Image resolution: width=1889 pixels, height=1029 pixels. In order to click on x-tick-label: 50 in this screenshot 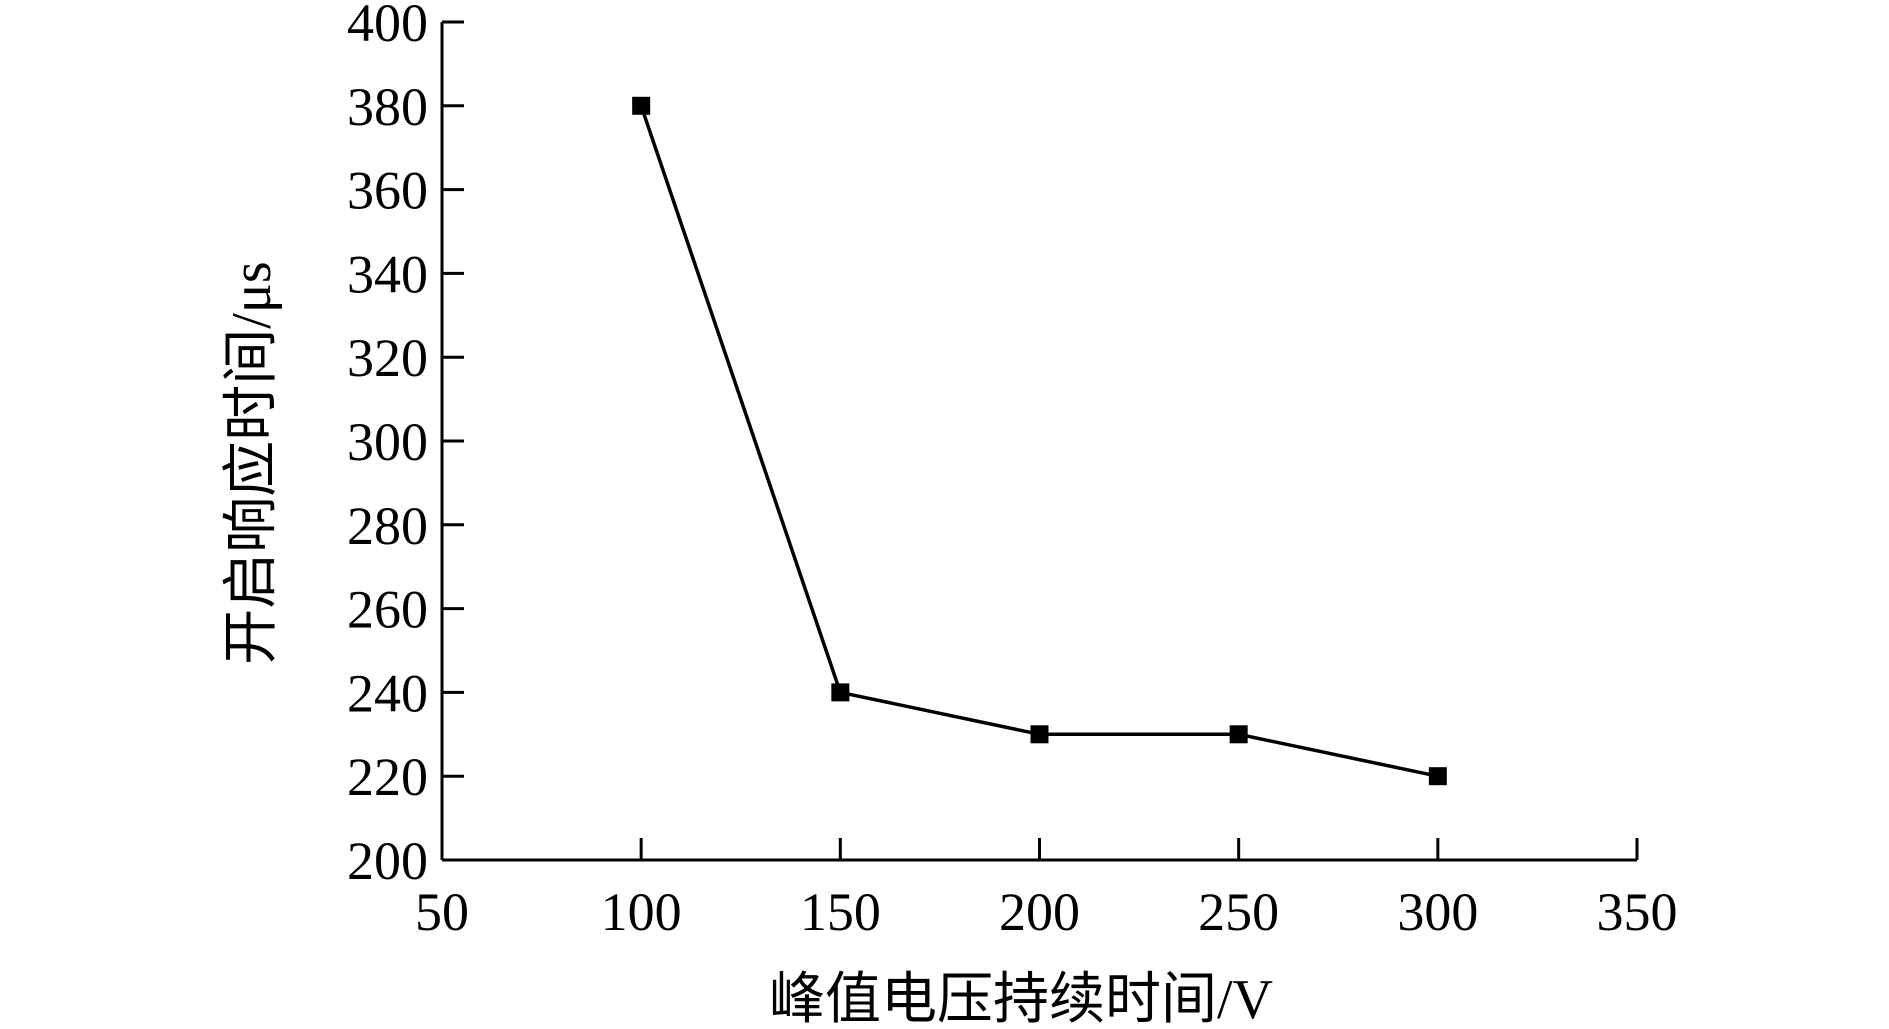, I will do `click(442, 912)`.